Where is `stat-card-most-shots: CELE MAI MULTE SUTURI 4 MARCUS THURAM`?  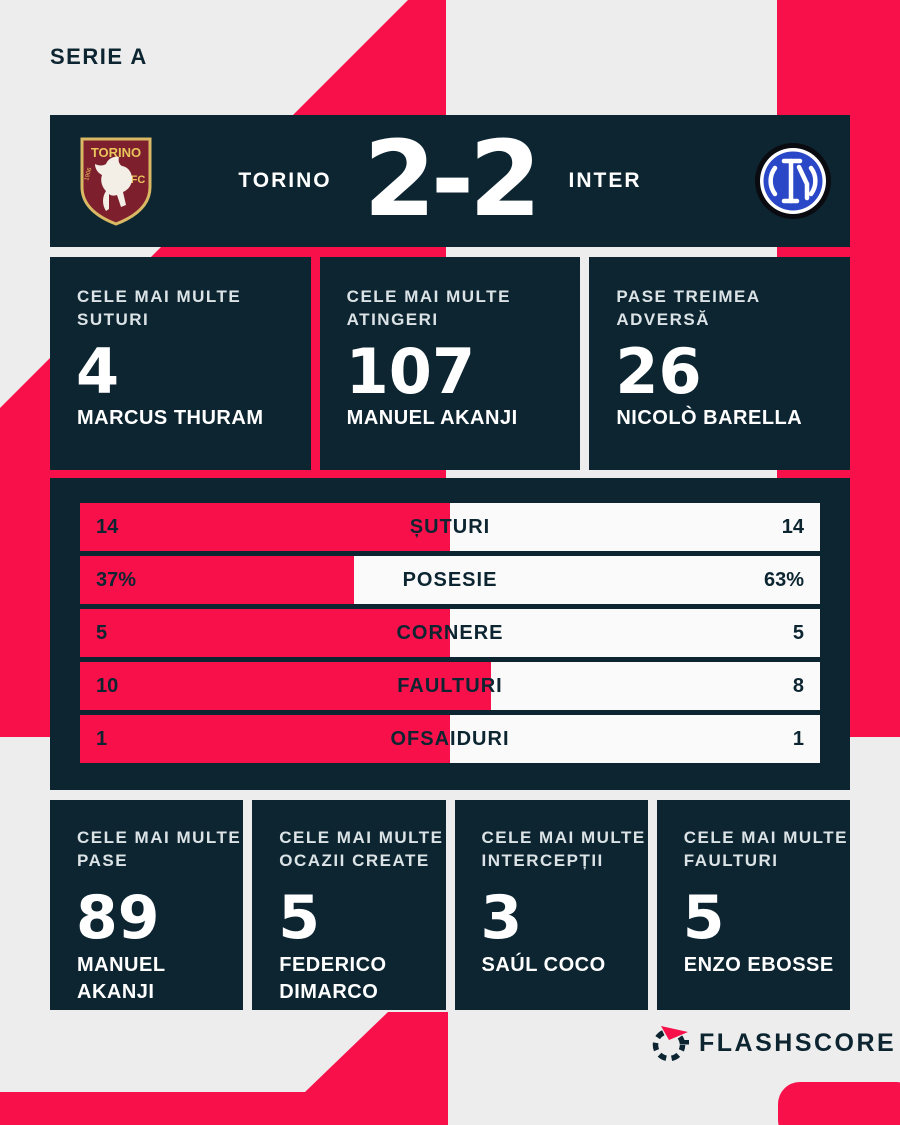 stat-card-most-shots: CELE MAI MULTE SUTURI 4 MARCUS THURAM is located at coordinates (180, 363).